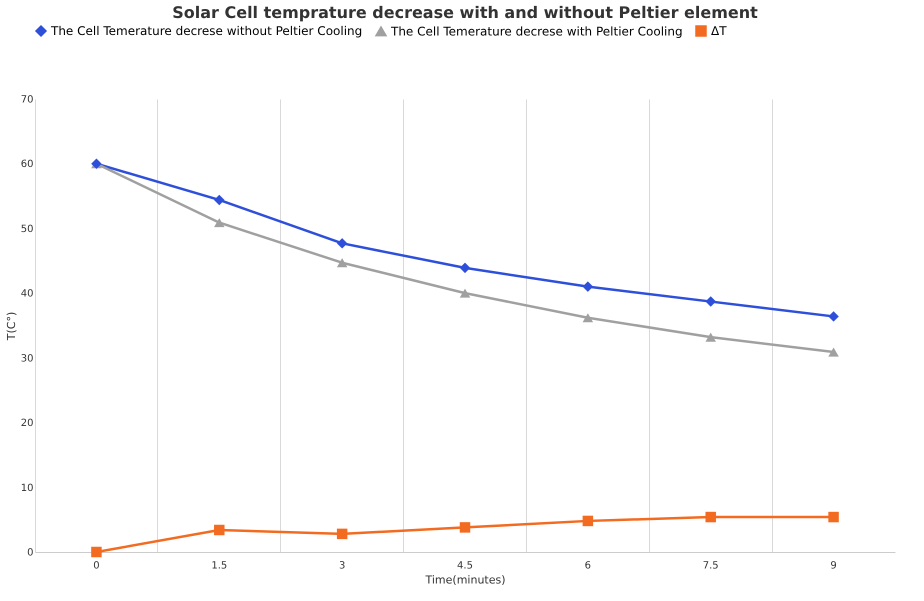  Describe the element at coordinates (11, 327) in the screenshot. I see `y-axis-title: T(C°)` at that location.